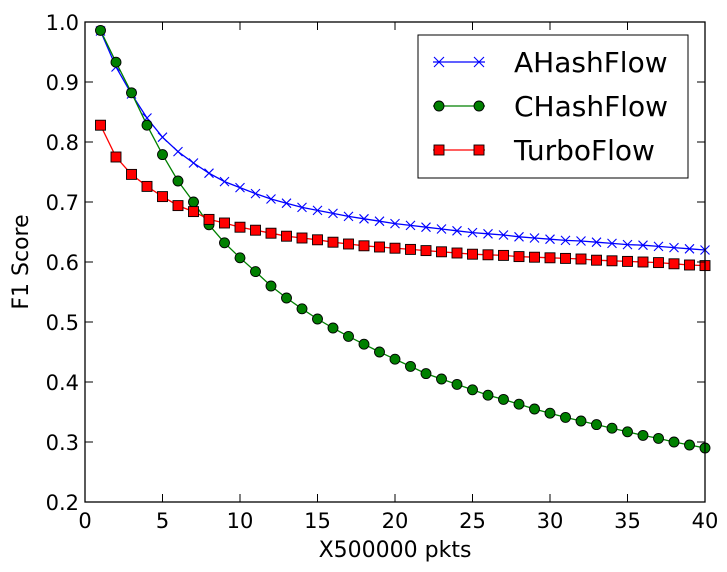  What do you see at coordinates (62, 443) in the screenshot?
I see `y-tick-label: 0.3` at bounding box center [62, 443].